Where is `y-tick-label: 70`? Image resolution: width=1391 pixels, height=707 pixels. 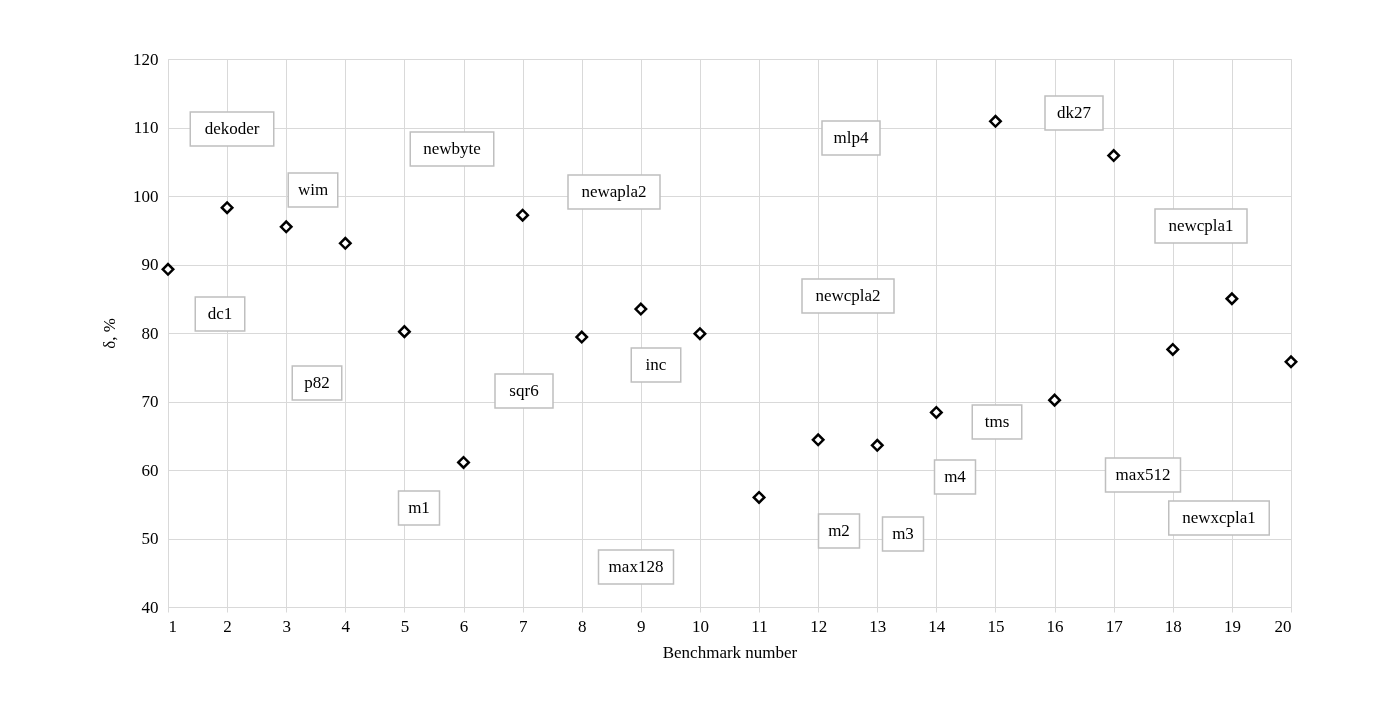
y-tick-label: 70 is located at coordinates (150, 401).